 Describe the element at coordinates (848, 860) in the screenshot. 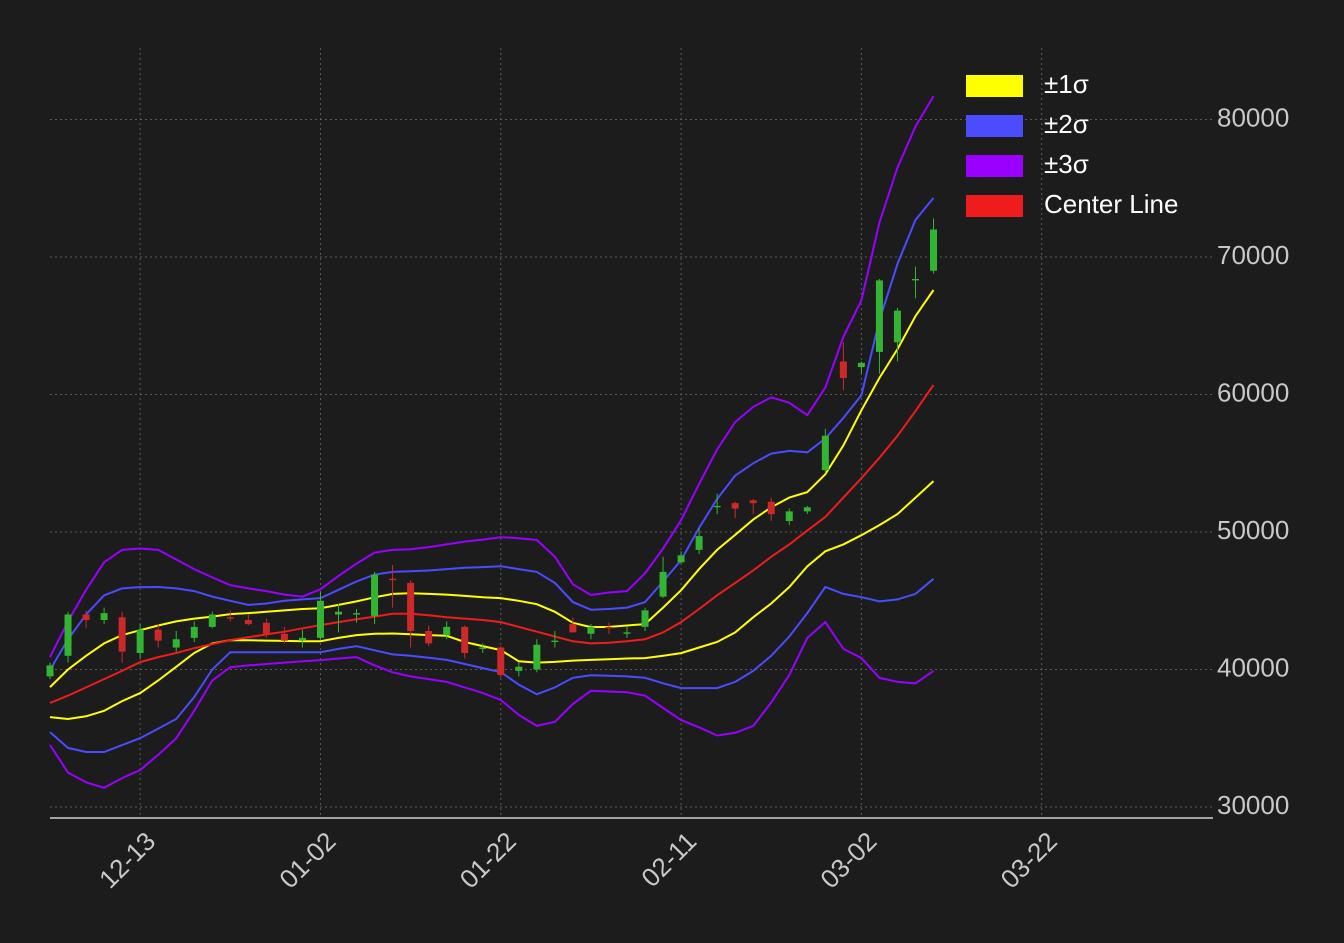

I see `x-tick-label: 03-02` at that location.